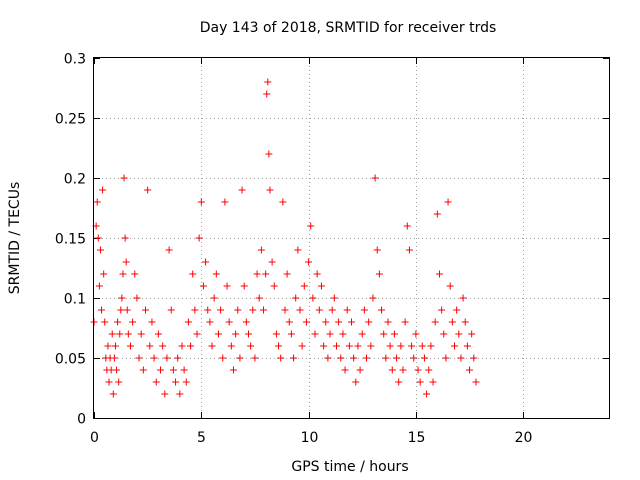 The image size is (640, 480). What do you see at coordinates (75, 300) in the screenshot?
I see `y-tick-label: 0.1` at bounding box center [75, 300].